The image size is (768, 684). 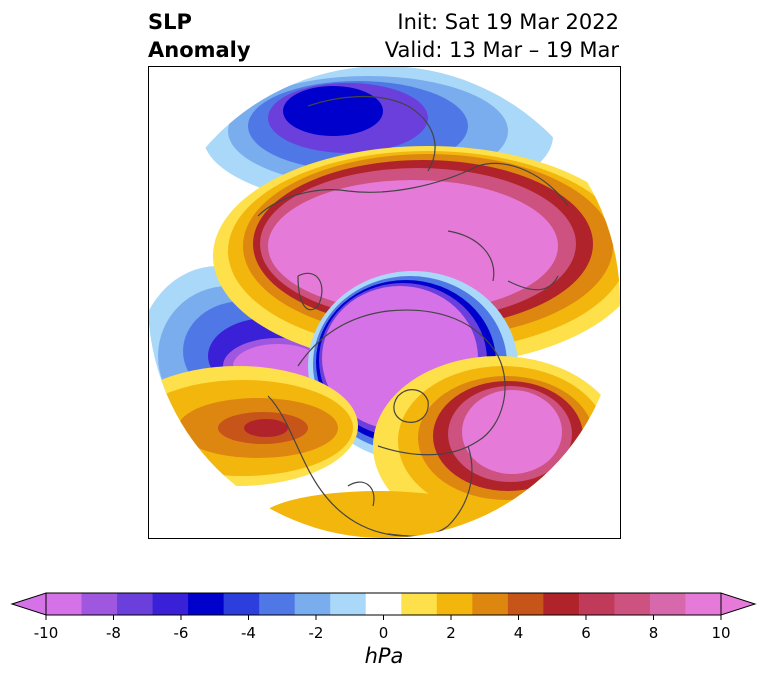 I want to click on colorbar-tick-label: -10, so click(x=46, y=633).